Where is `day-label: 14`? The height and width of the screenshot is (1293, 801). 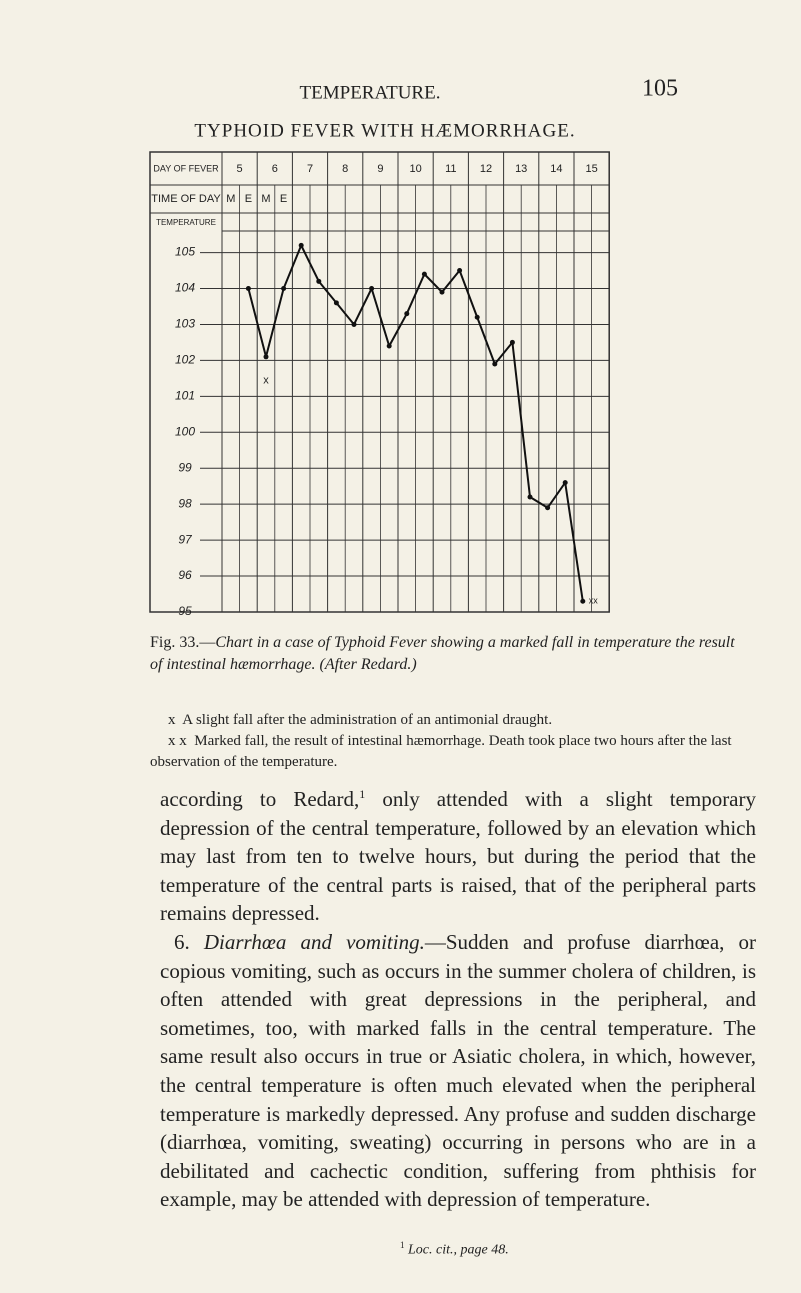
day-label: 14 is located at coordinates (556, 169).